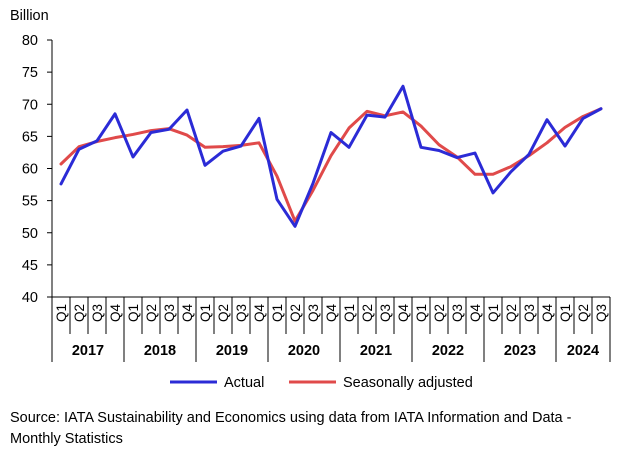  What do you see at coordinates (408, 383) in the screenshot?
I see `legend-label: Seasonally adjusted` at bounding box center [408, 383].